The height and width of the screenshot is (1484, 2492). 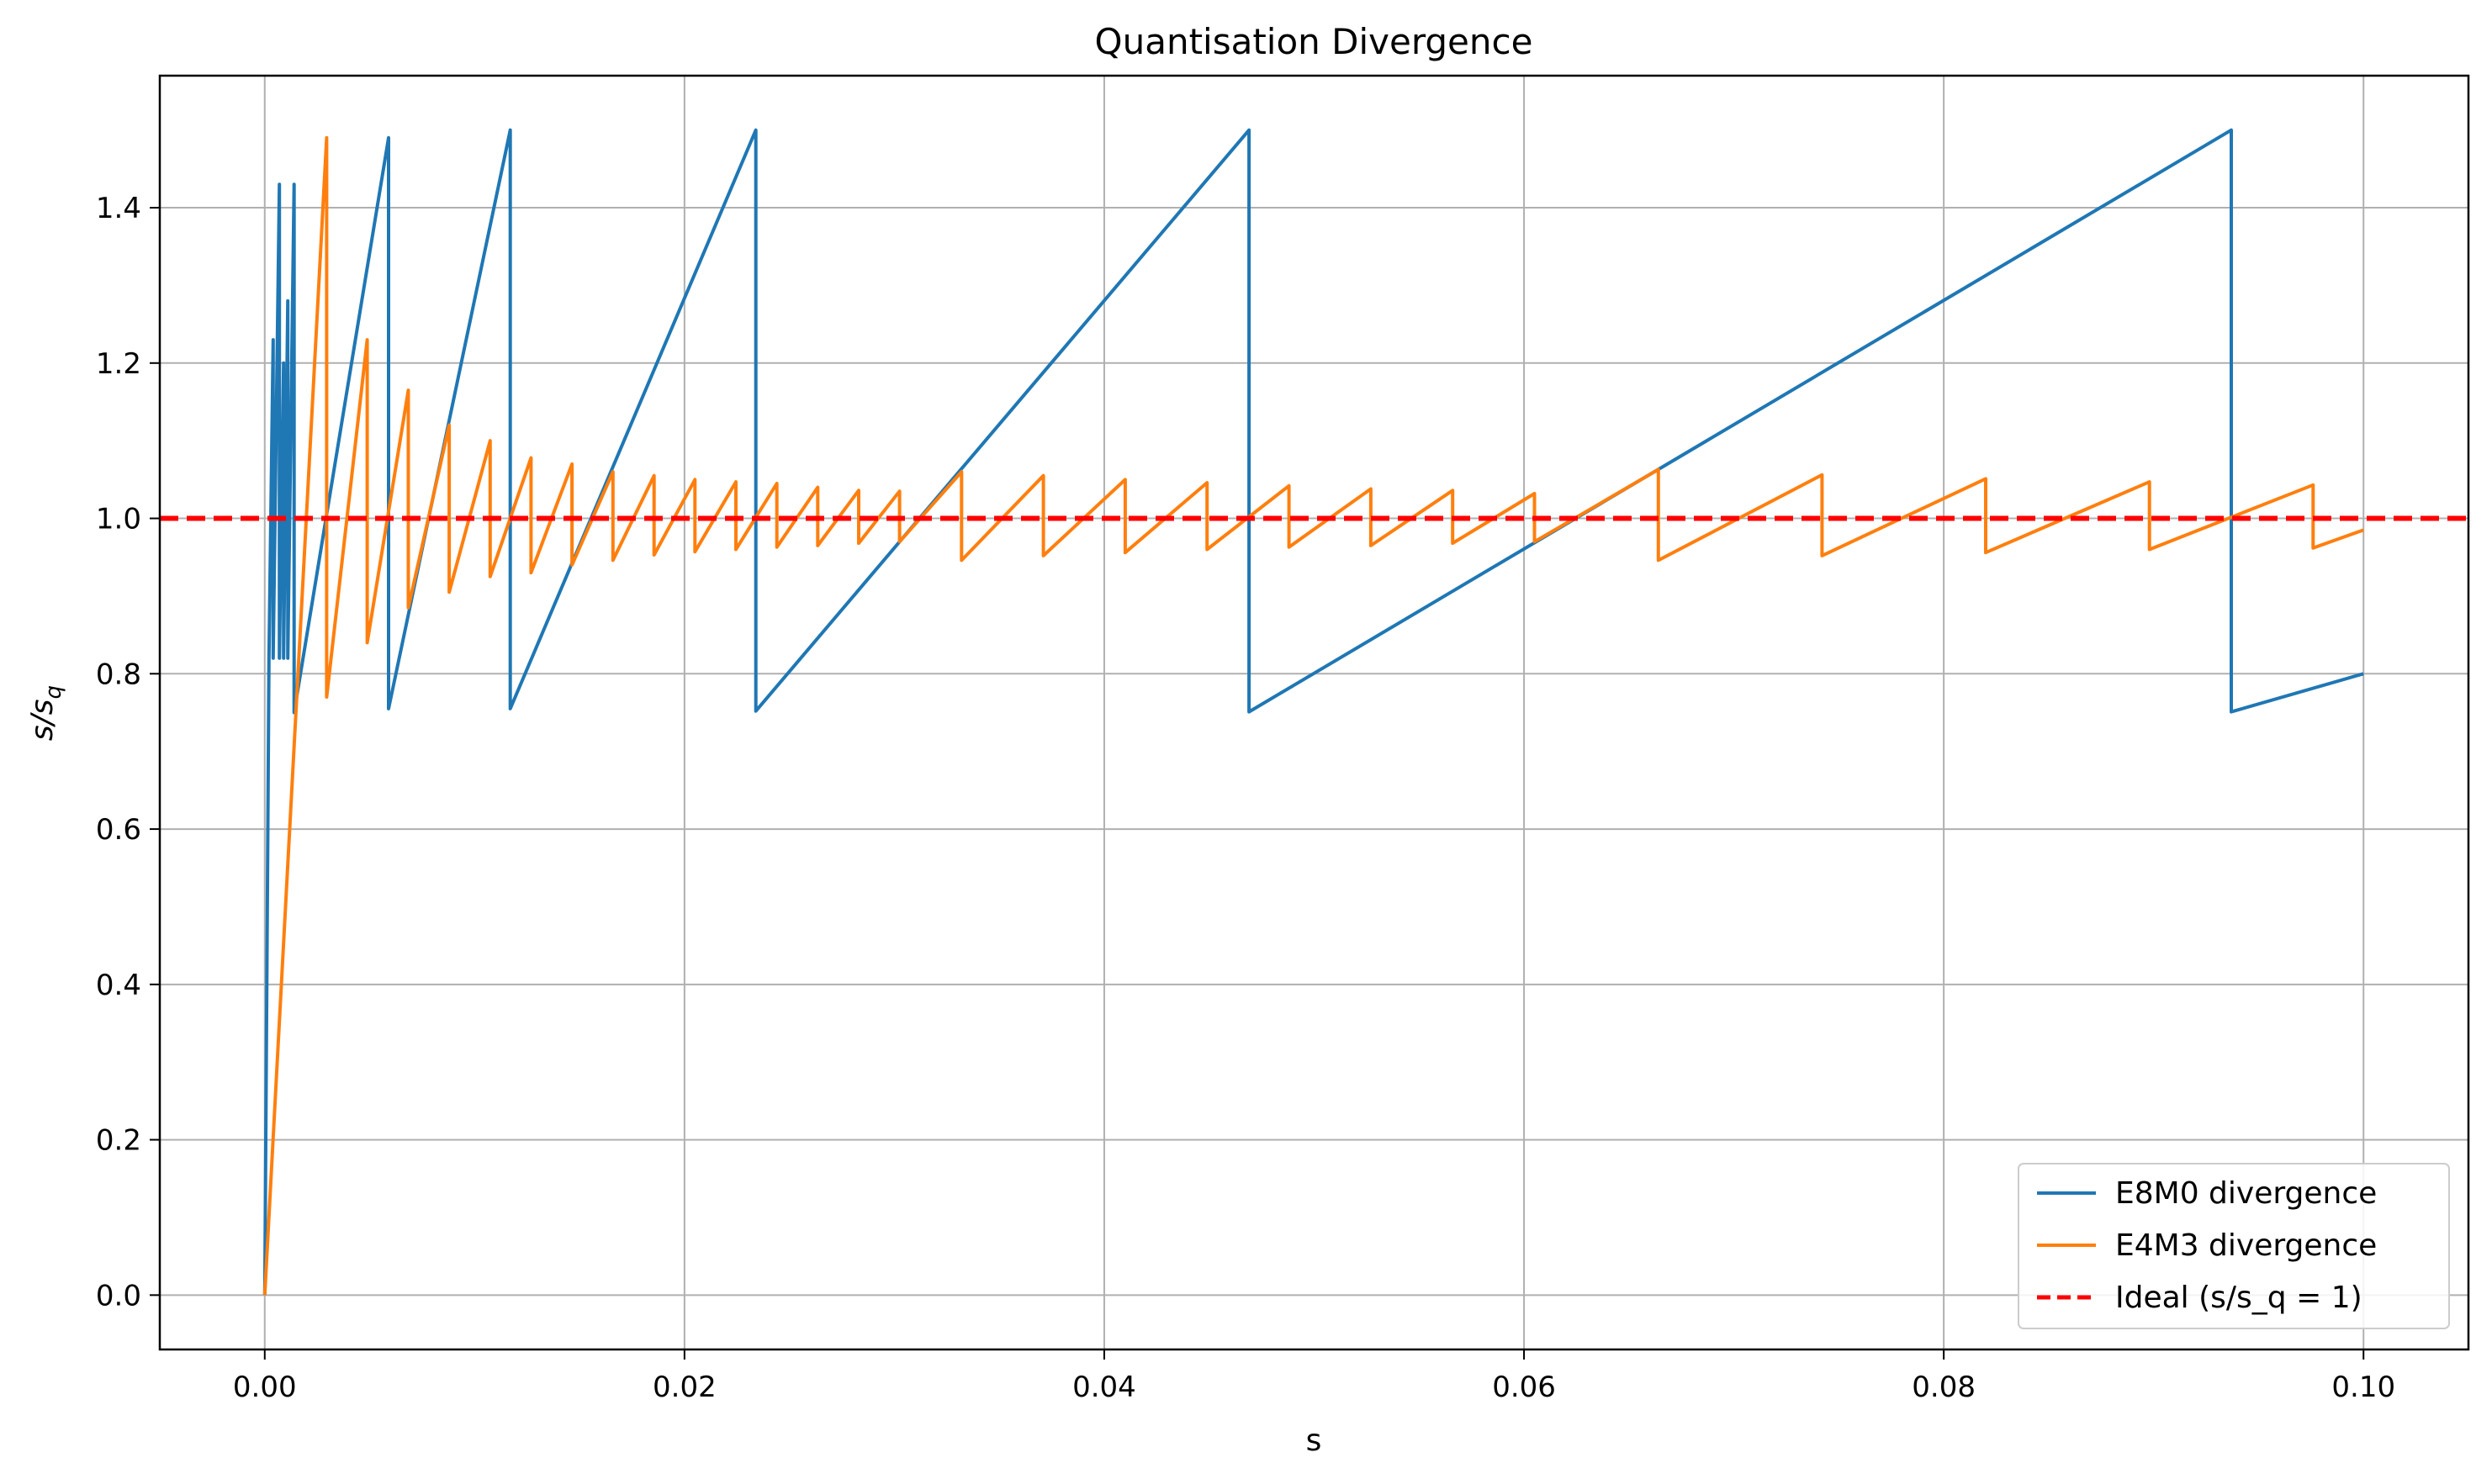 I want to click on y-axis-label: s/sq, so click(x=45, y=713).